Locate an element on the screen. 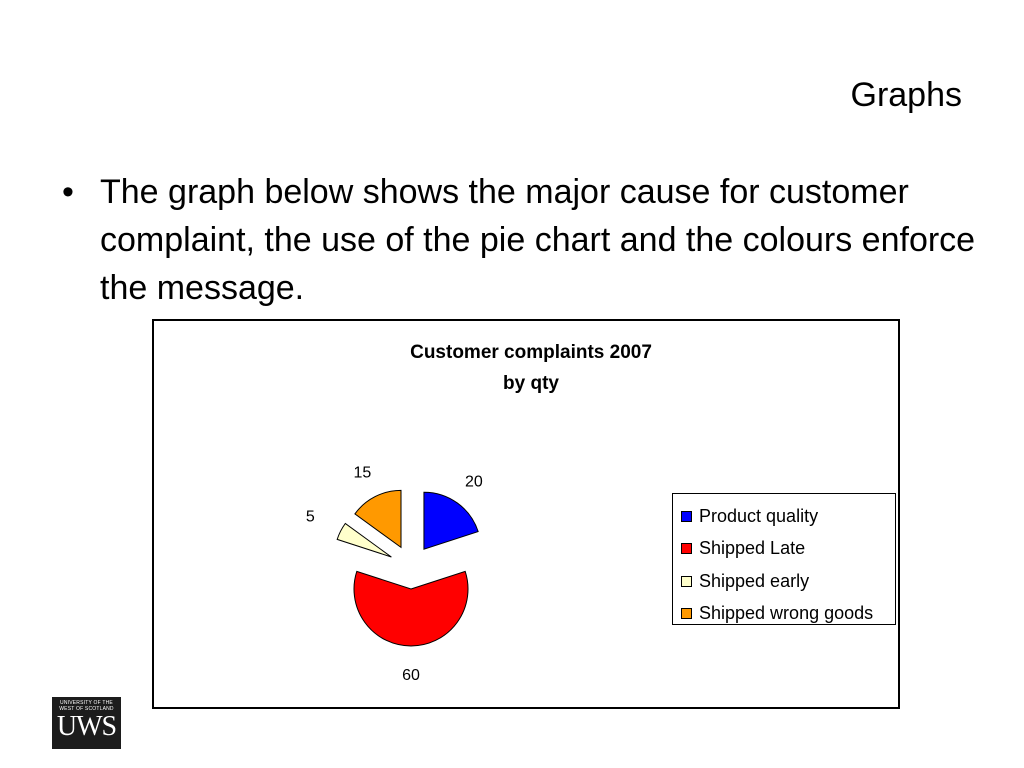 This screenshot has height=768, width=1024. legend-item-shipped-late: Shipped Late is located at coordinates (784, 549).